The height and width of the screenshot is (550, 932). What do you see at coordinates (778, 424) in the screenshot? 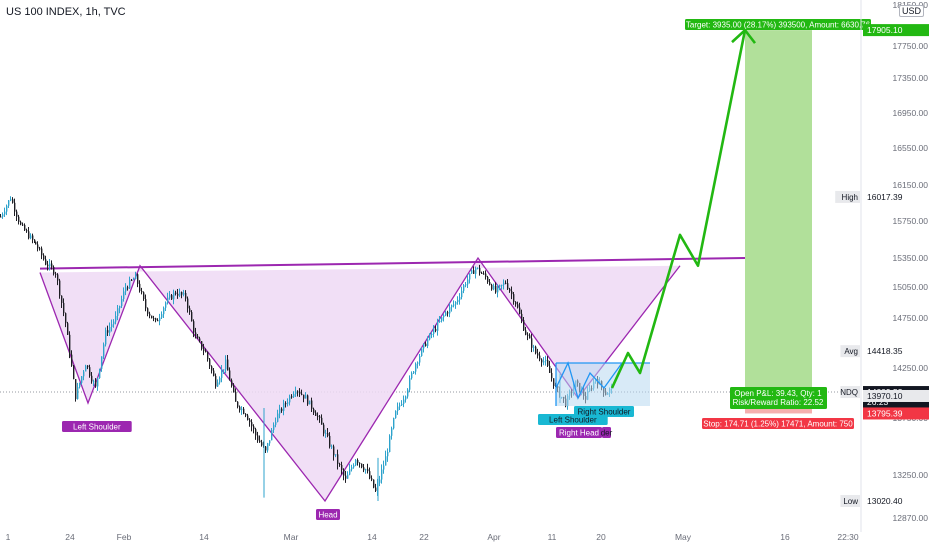
I see `label-stop-text: Stop: 174.71 (1.25%) 17471, Amount: 750` at bounding box center [778, 424].